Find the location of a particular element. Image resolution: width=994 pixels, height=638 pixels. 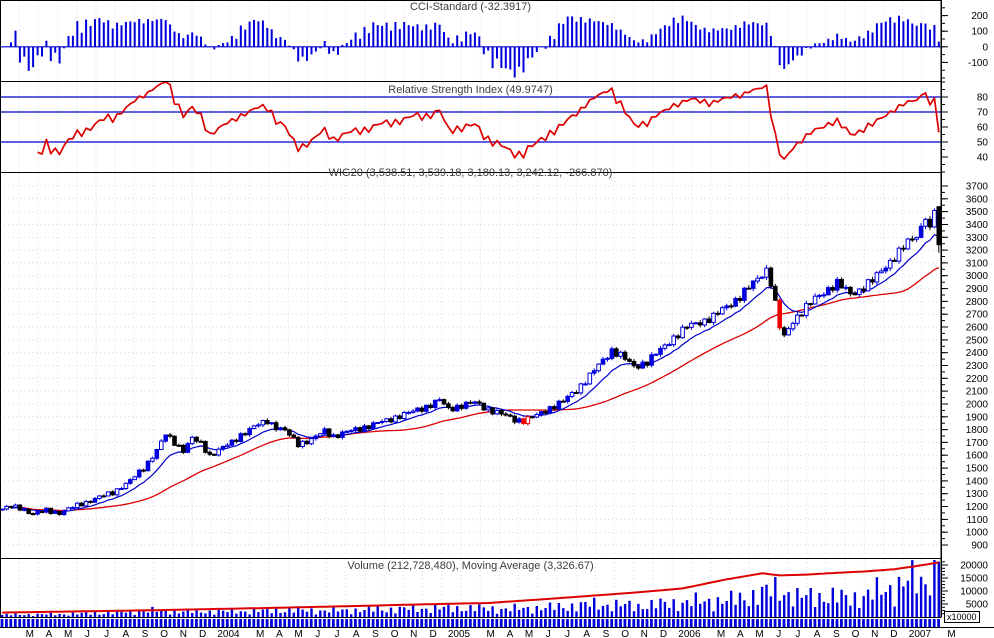

calendar-stripe is located at coordinates (470, 623).